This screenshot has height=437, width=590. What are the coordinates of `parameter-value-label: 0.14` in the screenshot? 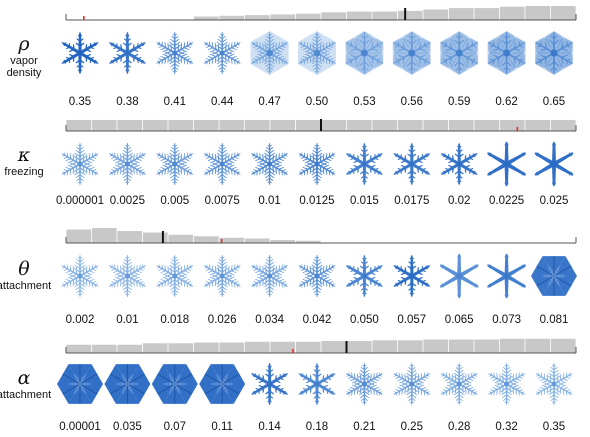 It's located at (269, 427).